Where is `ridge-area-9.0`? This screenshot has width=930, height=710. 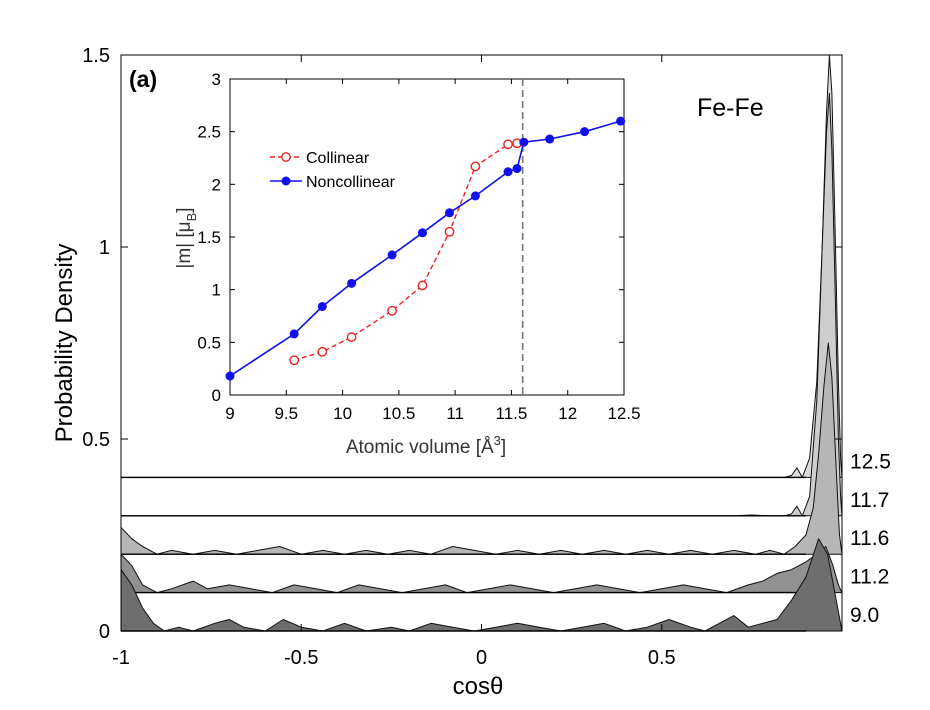
ridge-area-9.0 is located at coordinates (481, 585).